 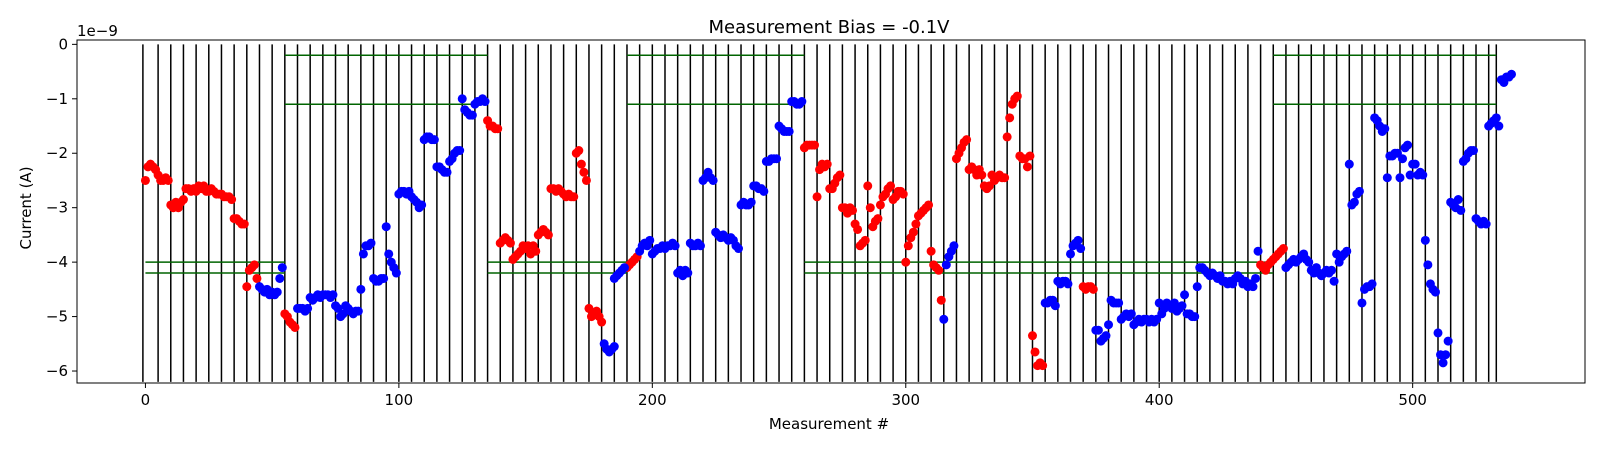 What do you see at coordinates (97, 31) in the screenshot?
I see `y-offset-label: 1e−9` at bounding box center [97, 31].